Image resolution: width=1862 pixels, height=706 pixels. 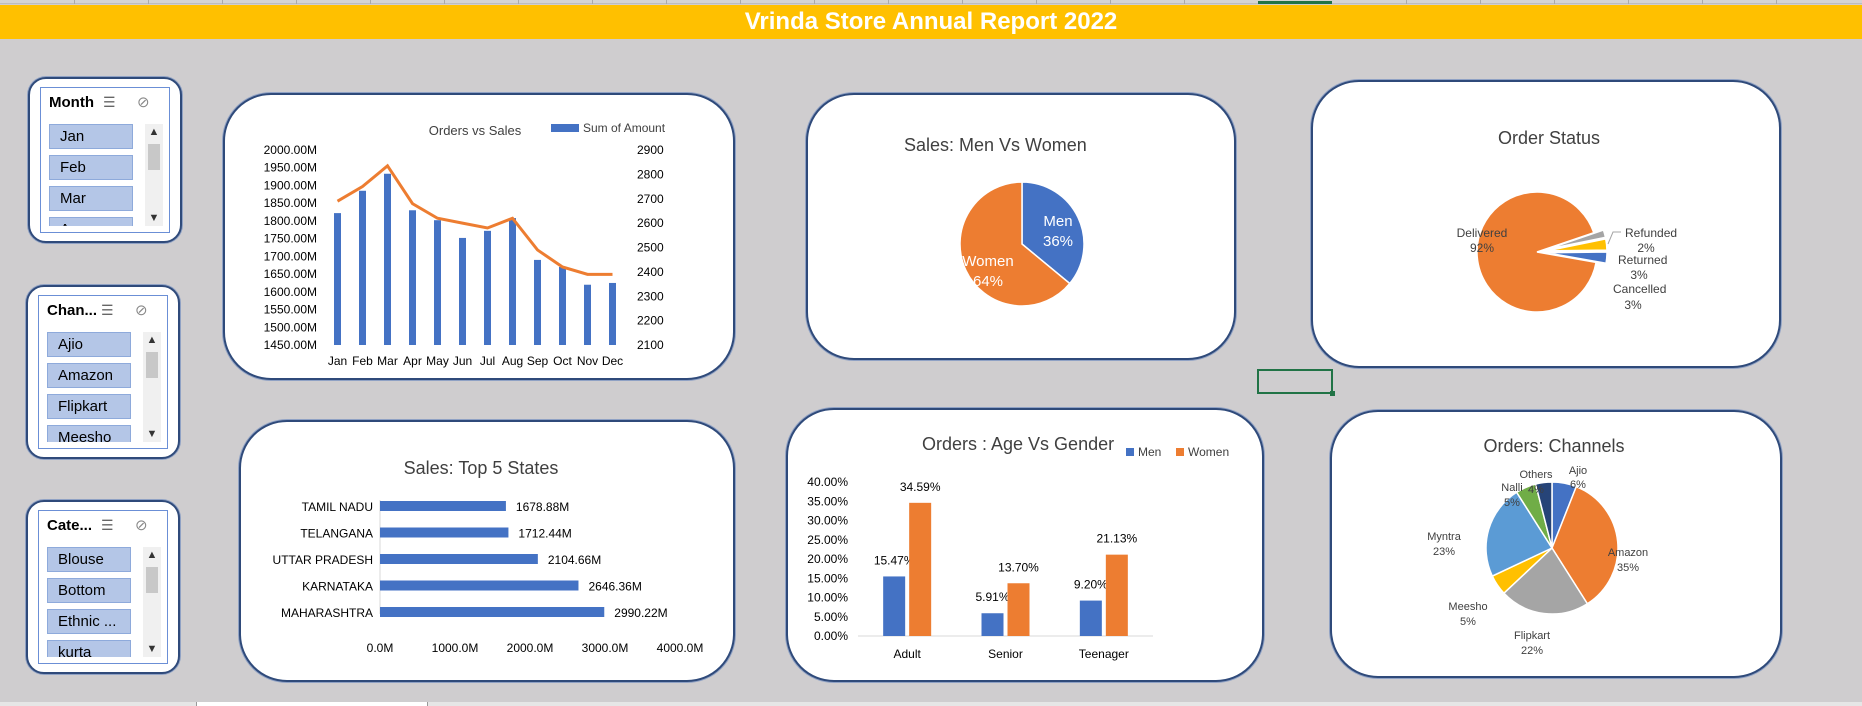 I want to click on slice-label: Delivered, so click(x=1482, y=233).